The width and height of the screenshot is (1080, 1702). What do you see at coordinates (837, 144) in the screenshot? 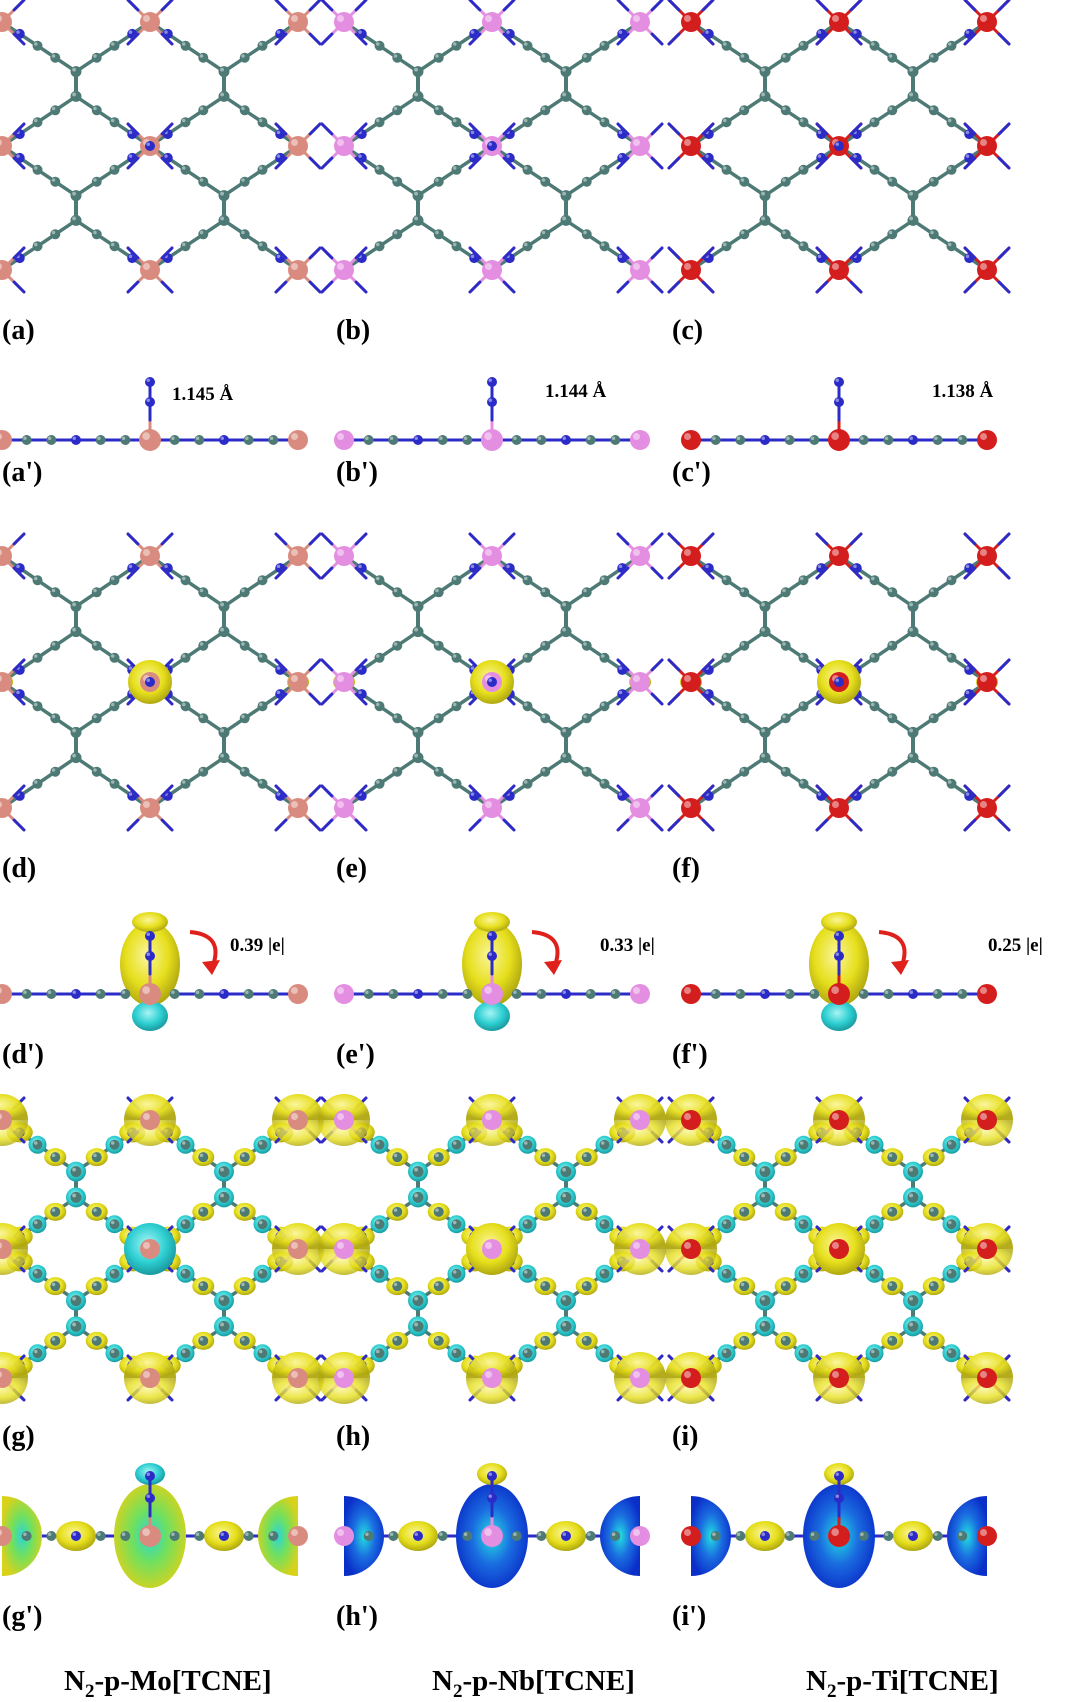
I see `adsorbed-n2-top-highlight` at bounding box center [837, 144].